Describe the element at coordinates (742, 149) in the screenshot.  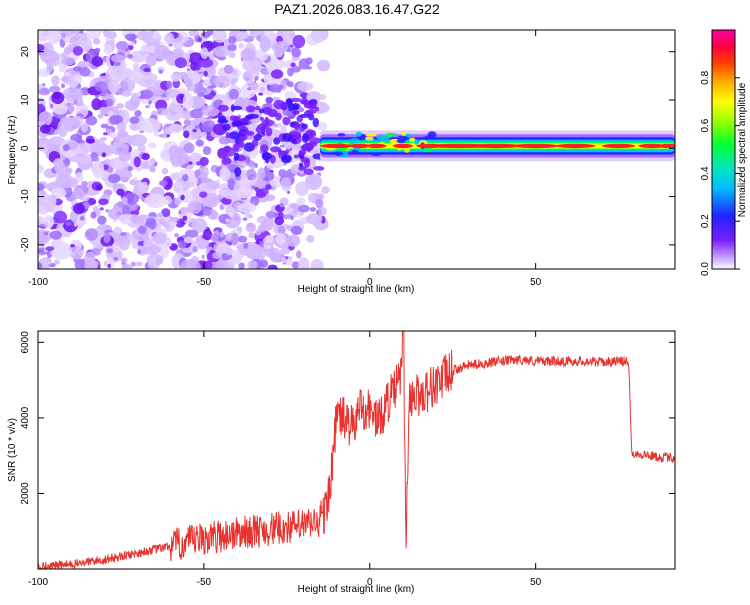
I see `colorbar-label: Normalized spectral amplitude` at that location.